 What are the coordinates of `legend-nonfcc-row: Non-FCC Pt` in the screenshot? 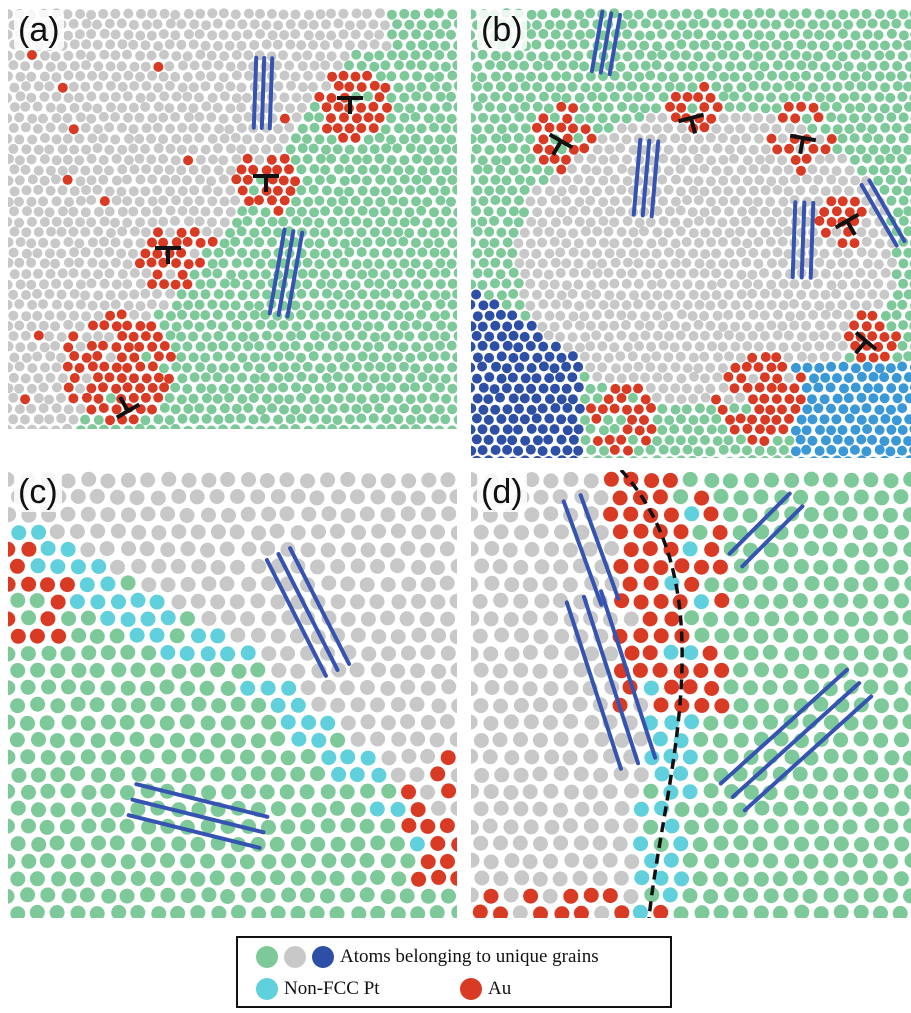 It's located at (318, 989).